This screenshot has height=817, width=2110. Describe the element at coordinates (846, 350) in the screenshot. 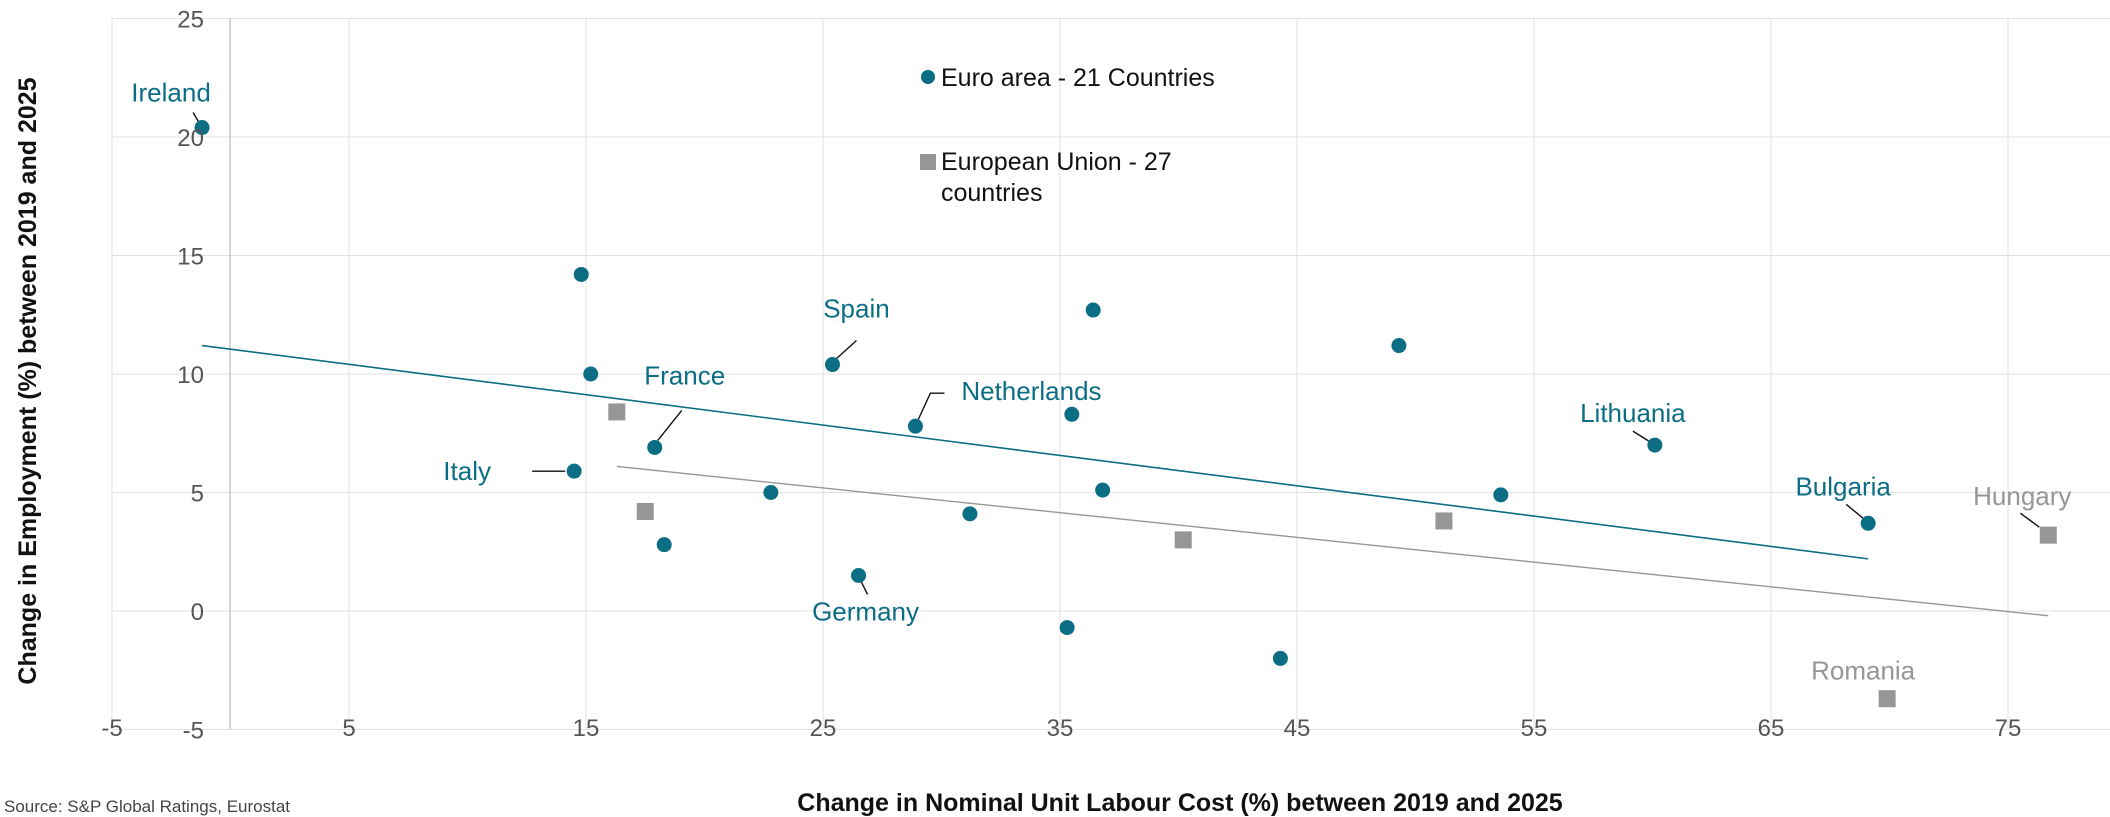

I see `leader-line-spain` at that location.